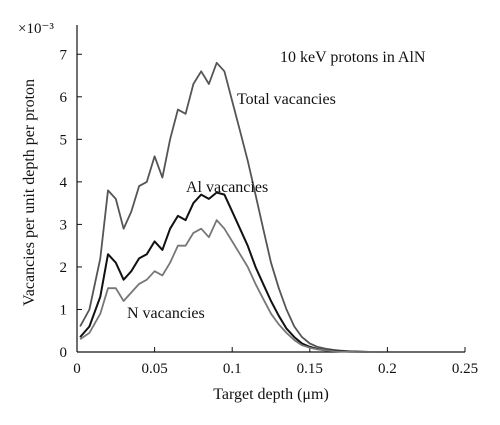 Image resolution: width=500 pixels, height=425 pixels. I want to click on y-tick-label: 2, so click(64, 268).